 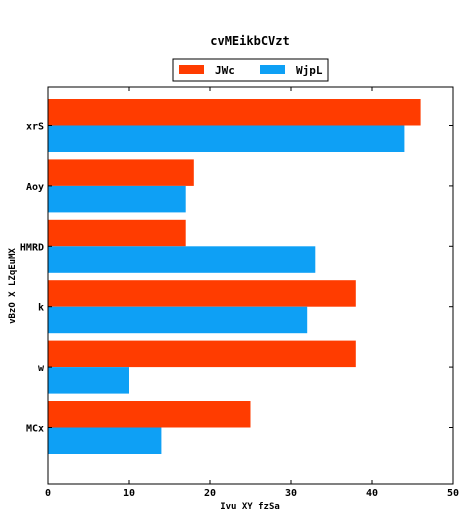 I want to click on bar-wjpl-w, so click(x=88, y=380).